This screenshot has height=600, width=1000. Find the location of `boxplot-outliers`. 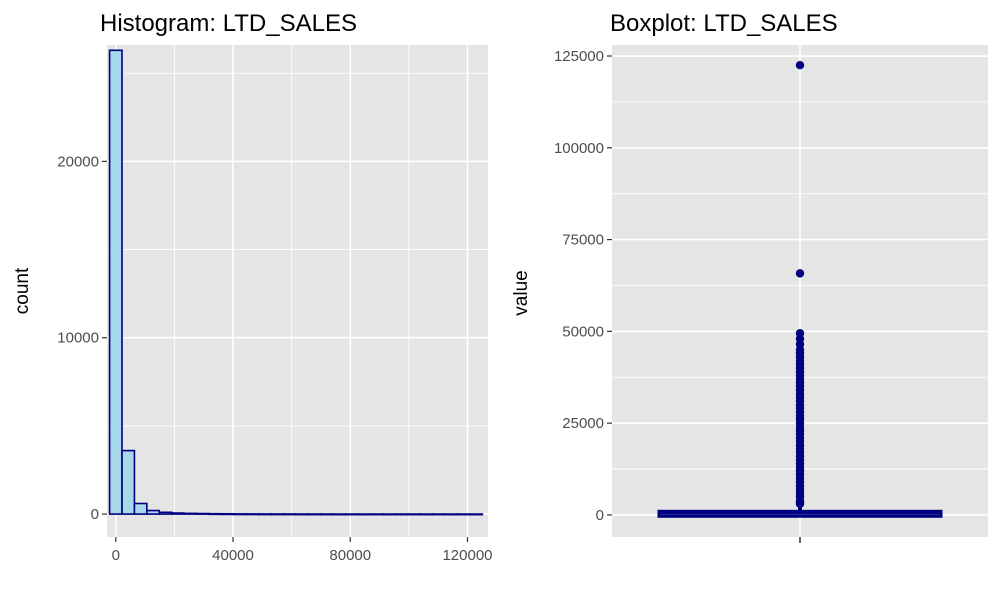

boxplot-outliers is located at coordinates (800, 284).